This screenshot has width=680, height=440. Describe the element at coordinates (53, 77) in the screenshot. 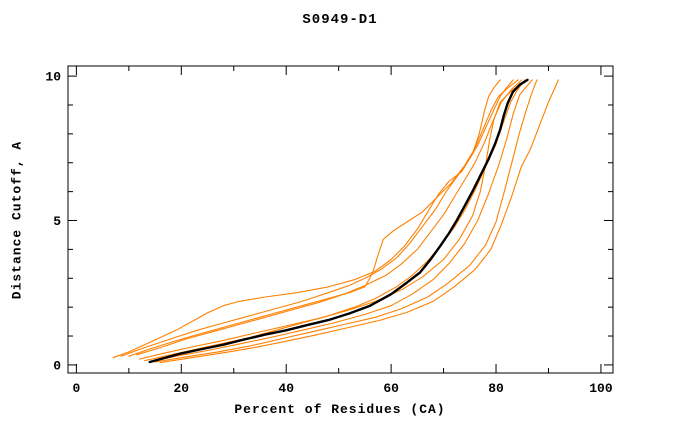

I see `y-tick-label: 10` at that location.